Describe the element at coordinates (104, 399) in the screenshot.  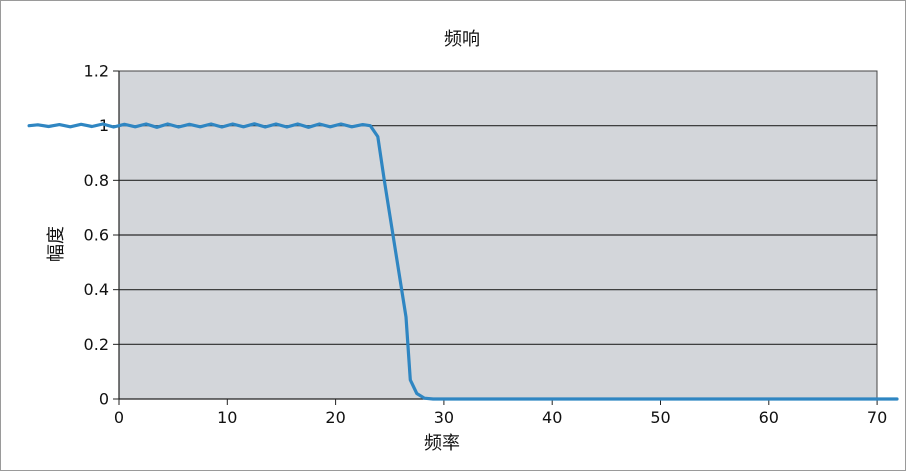
I see `y-tick-label: 0` at that location.